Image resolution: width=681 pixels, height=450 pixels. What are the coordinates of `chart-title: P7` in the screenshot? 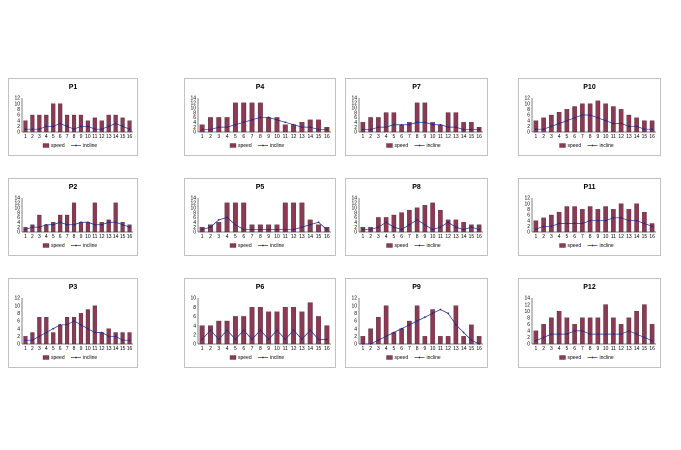 It's located at (416, 87).